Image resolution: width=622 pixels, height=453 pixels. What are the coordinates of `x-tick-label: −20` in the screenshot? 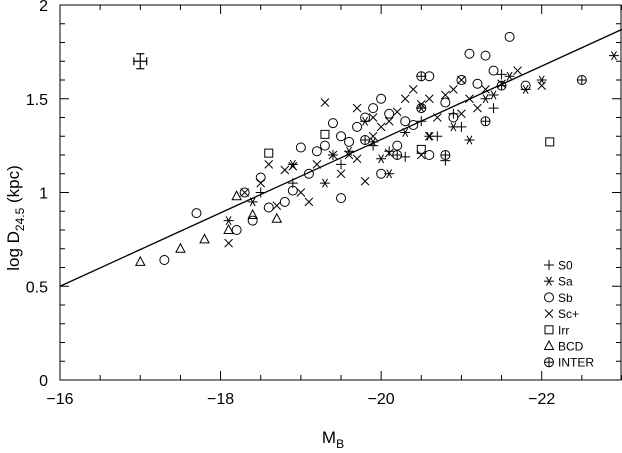 It's located at (381, 399).